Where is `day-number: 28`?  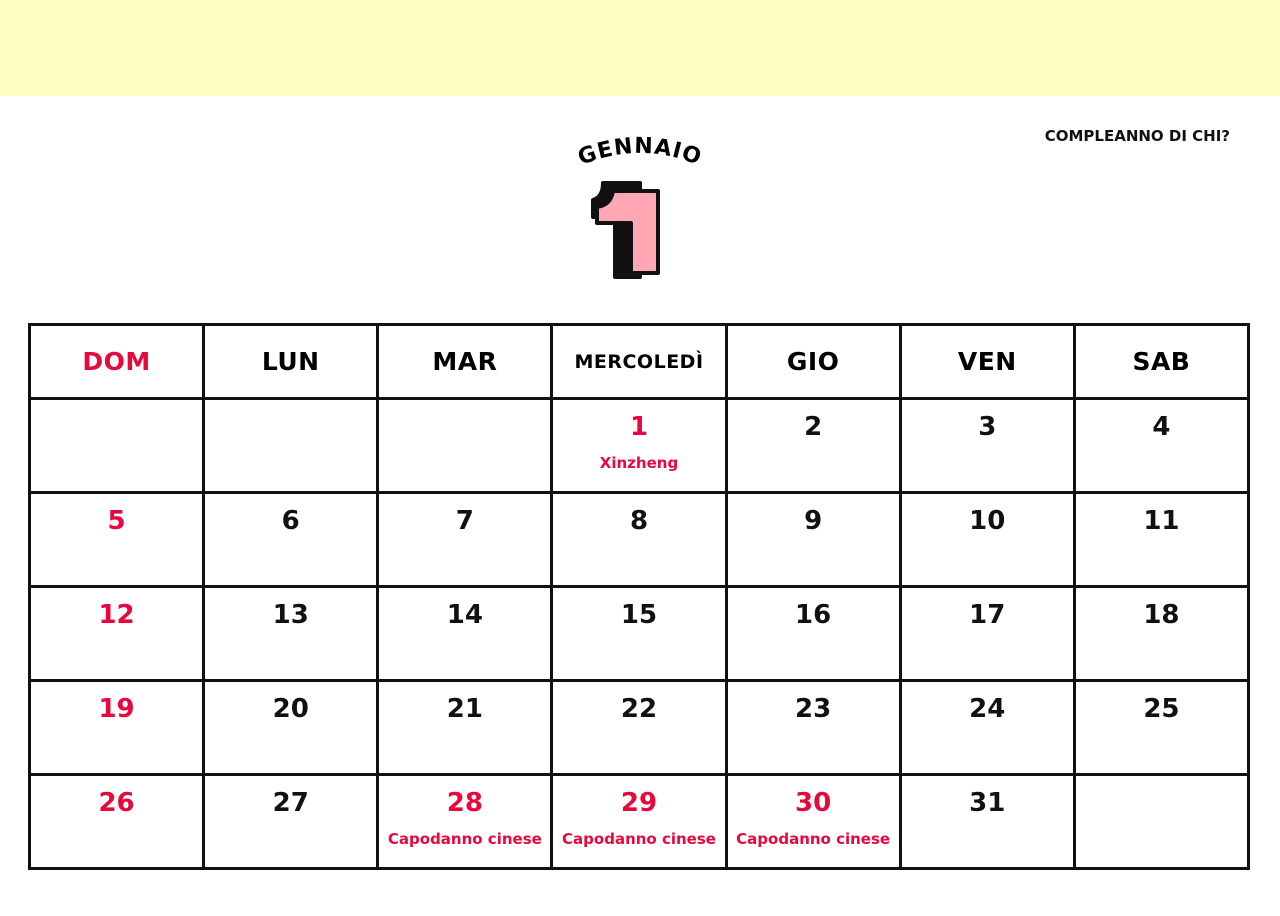
day-number: 28 is located at coordinates (464, 803).